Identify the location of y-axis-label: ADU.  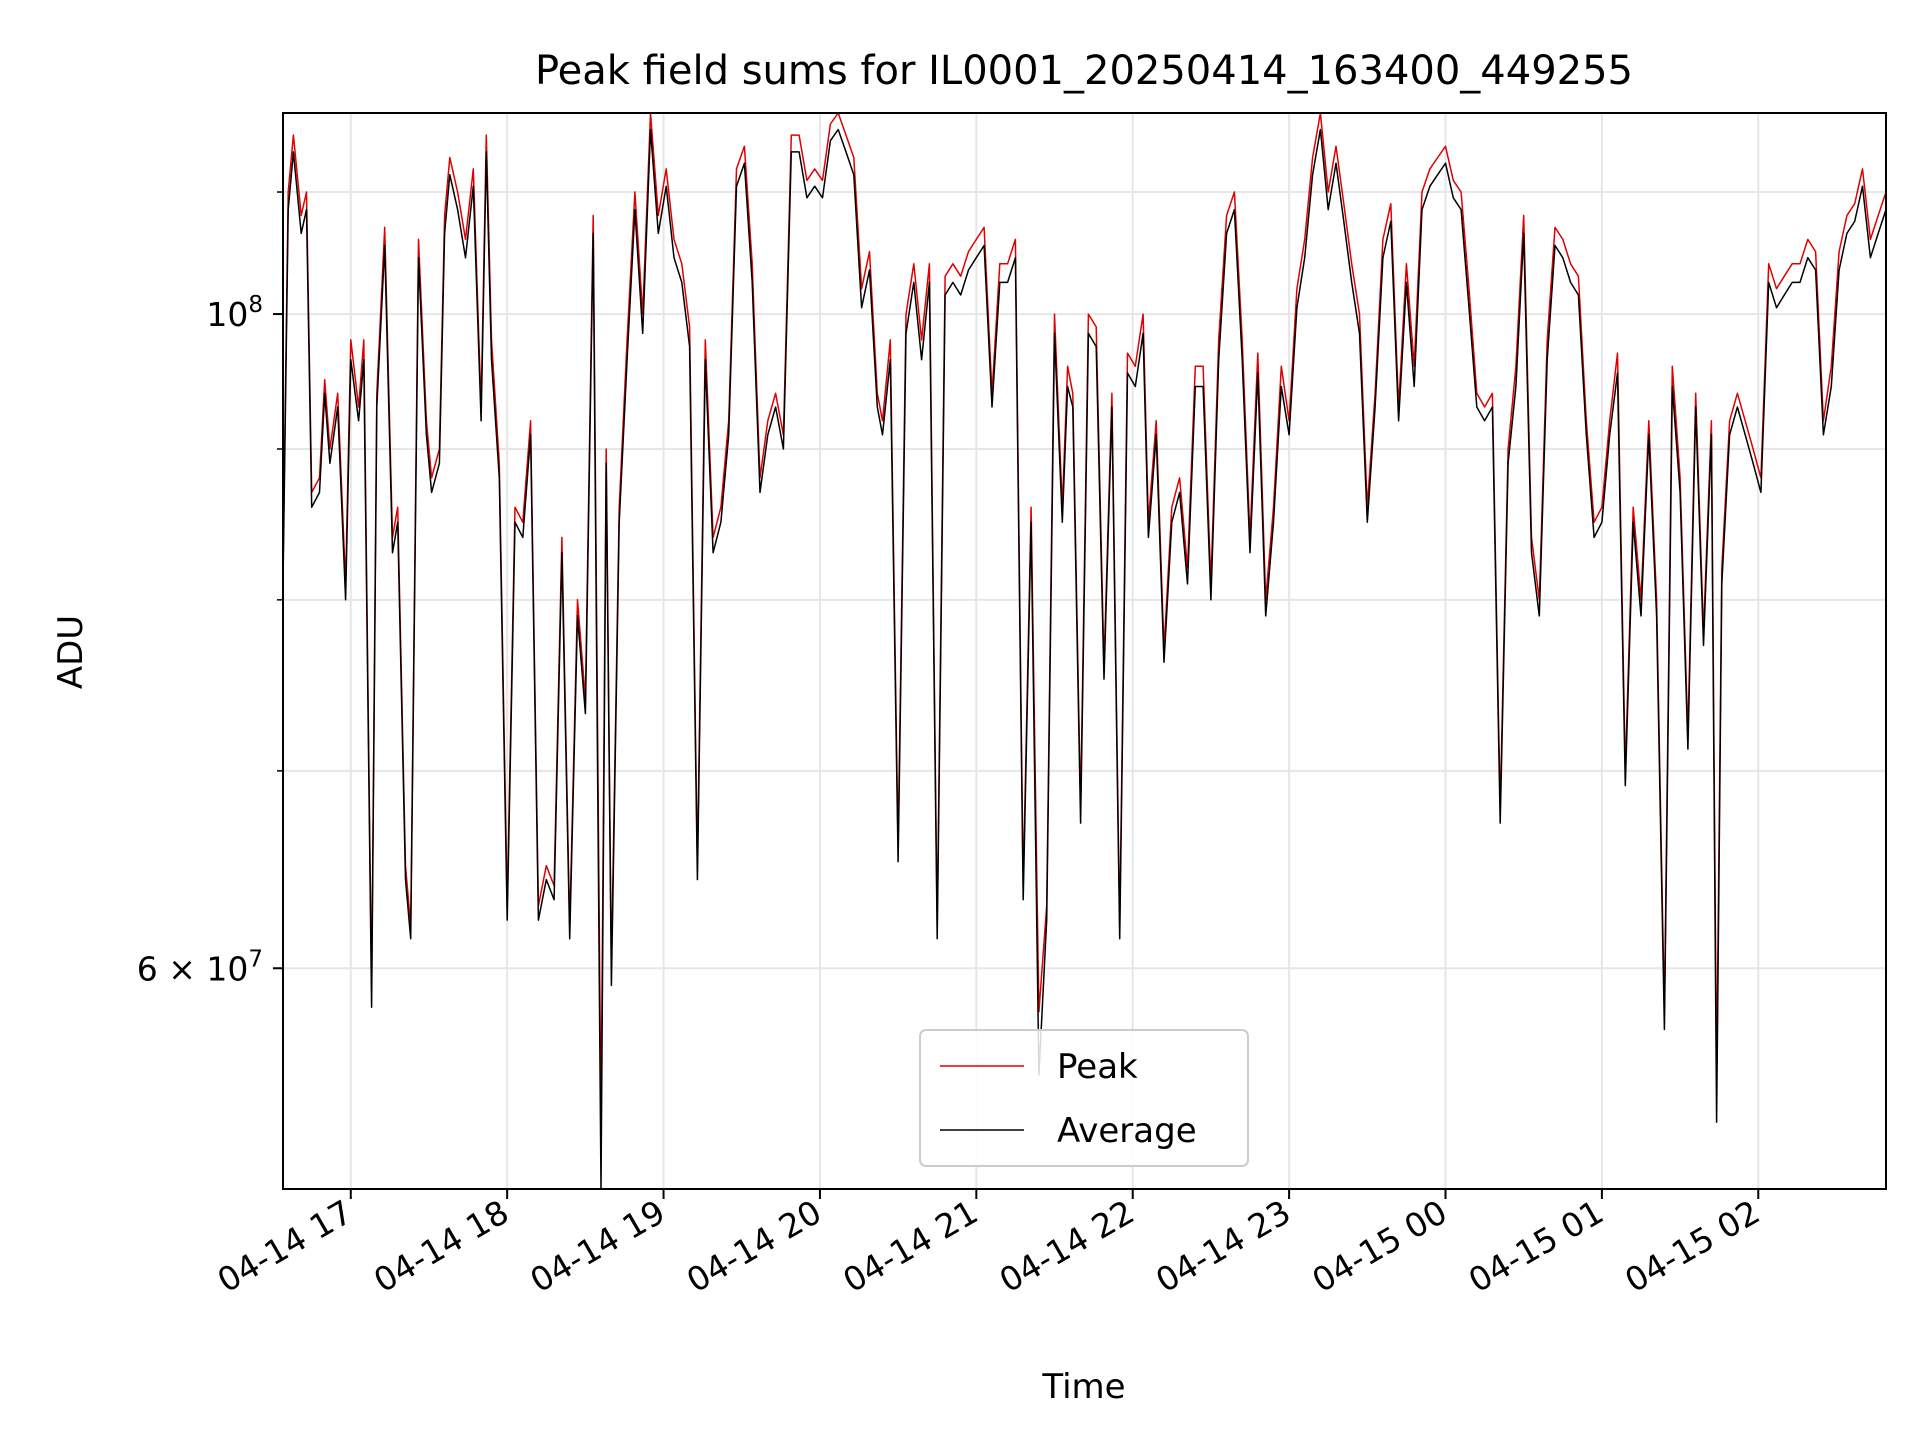
(71, 652).